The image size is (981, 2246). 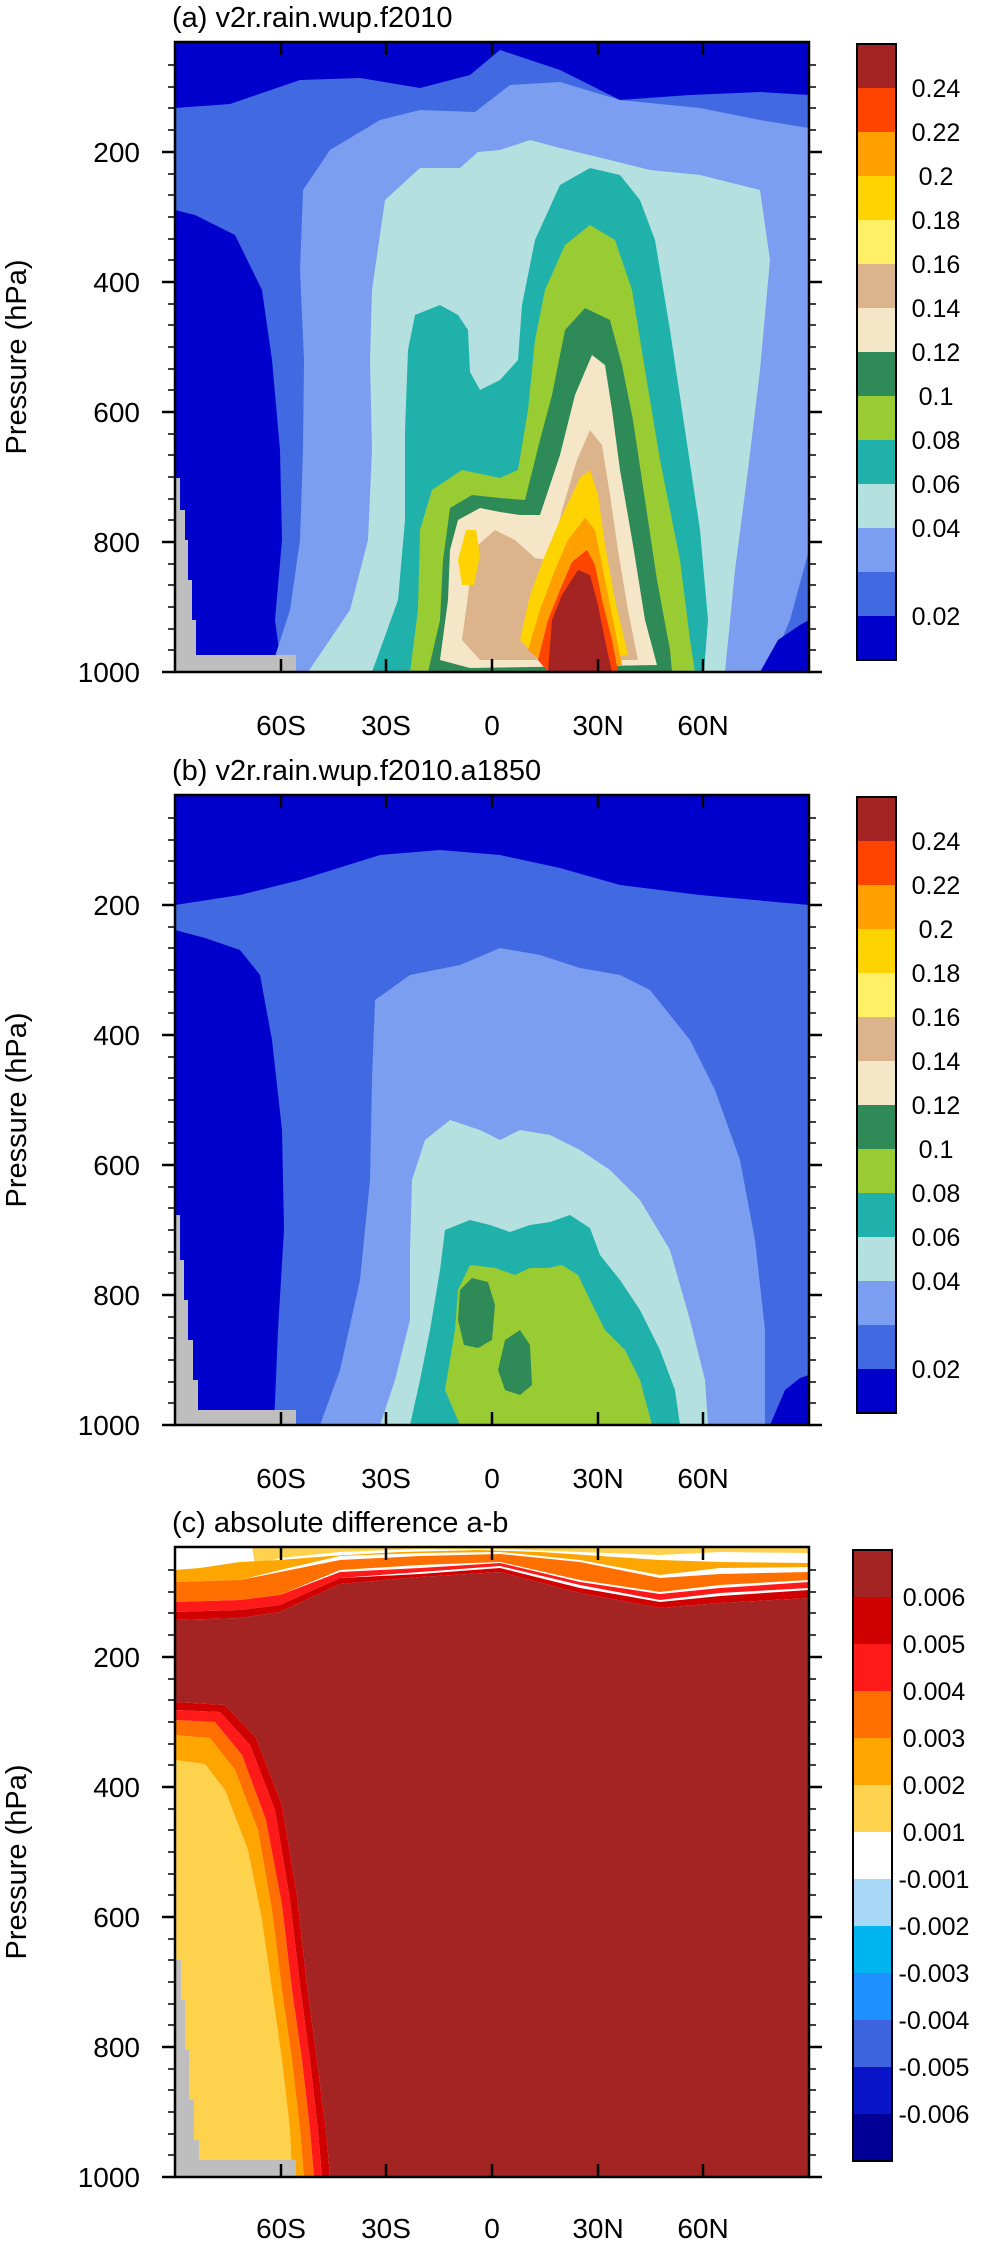 I want to click on colorbar-label: -0.001, so click(x=934, y=1880).